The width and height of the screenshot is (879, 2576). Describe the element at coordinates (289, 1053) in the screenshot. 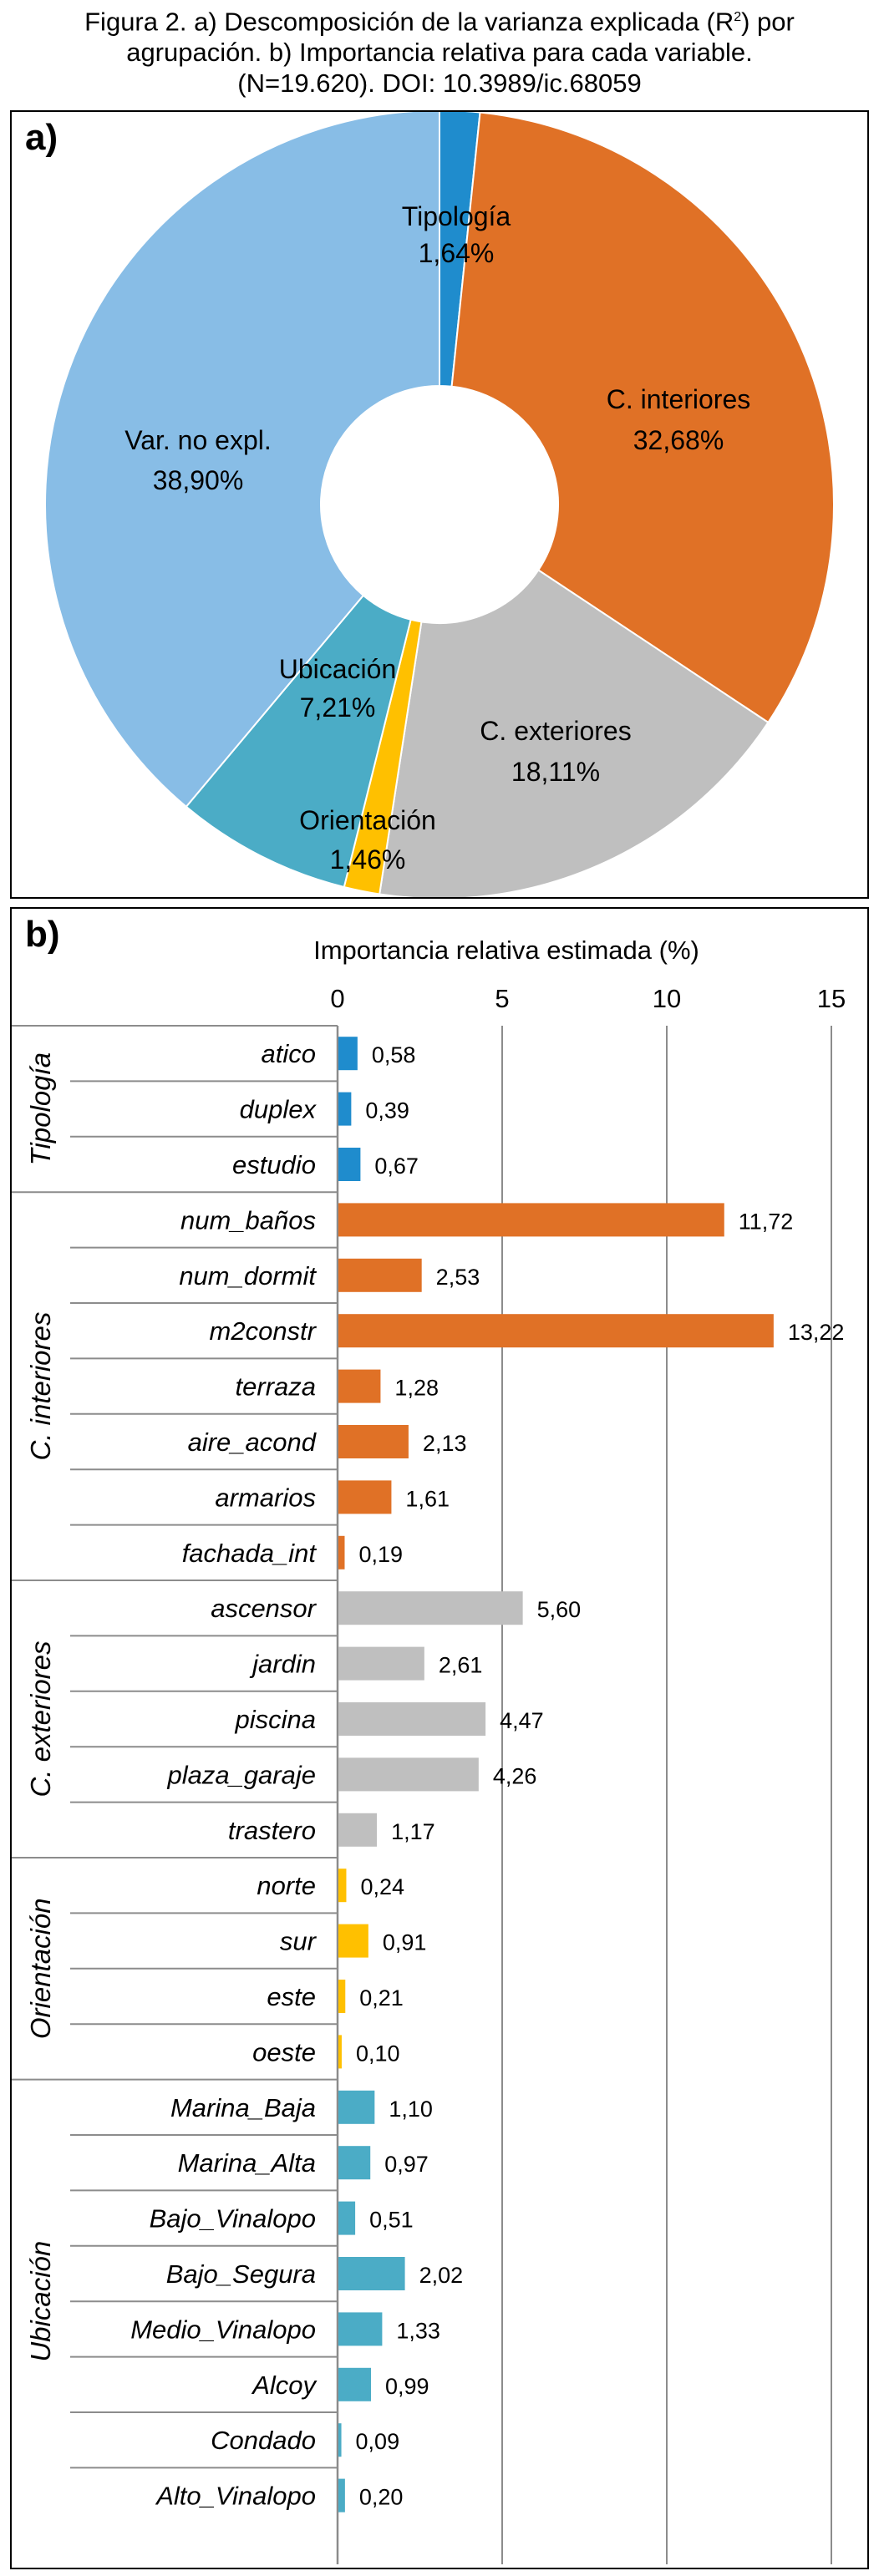

I see `category-label-atico: atico` at that location.